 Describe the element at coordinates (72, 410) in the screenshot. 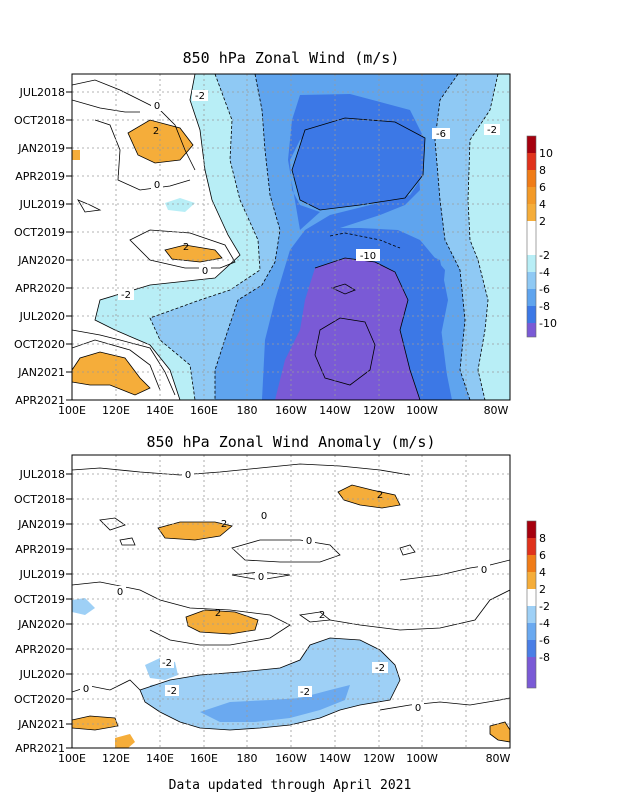

I see `chart1-x-tick: 100E` at that location.